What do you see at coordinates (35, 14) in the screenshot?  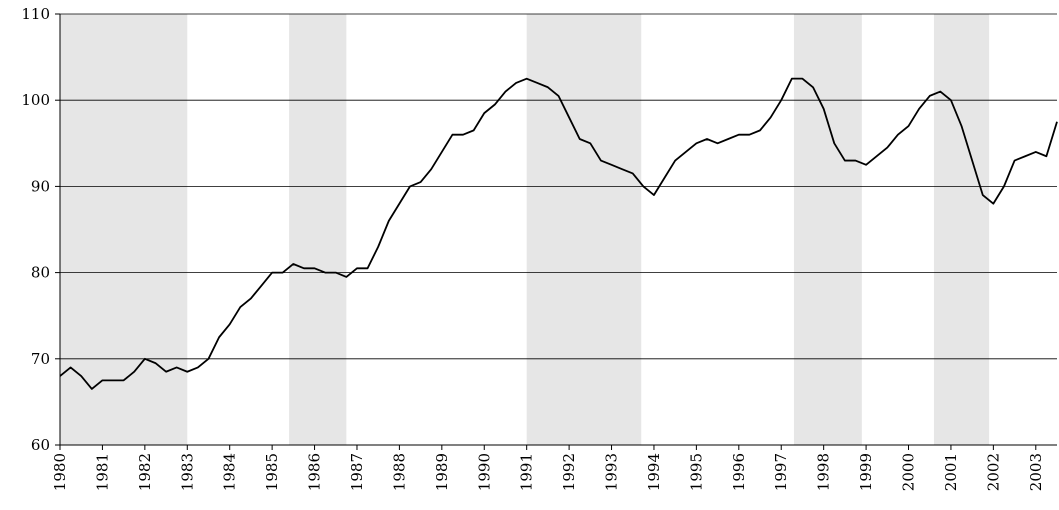 I see `y-tick-label: 110` at bounding box center [35, 14].